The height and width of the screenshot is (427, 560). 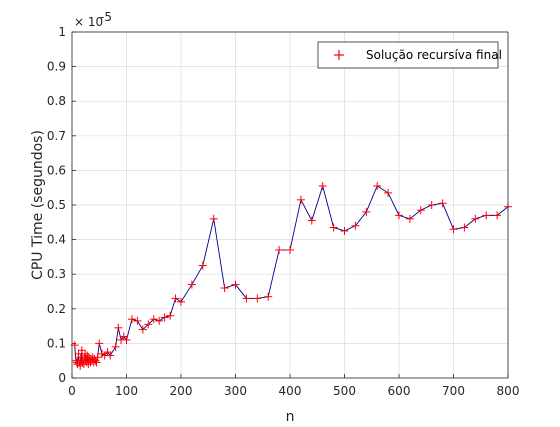 What do you see at coordinates (399, 391) in the screenshot?
I see `x-tick-label: 600` at bounding box center [399, 391].